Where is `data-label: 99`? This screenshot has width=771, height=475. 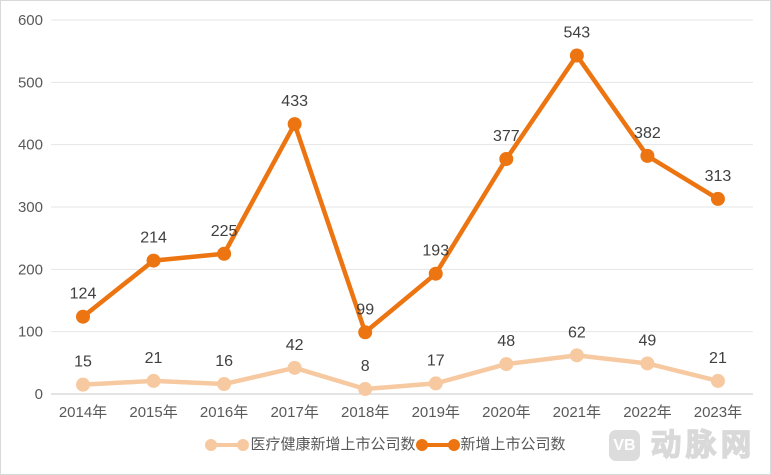
data-label: 99 is located at coordinates (365, 309).